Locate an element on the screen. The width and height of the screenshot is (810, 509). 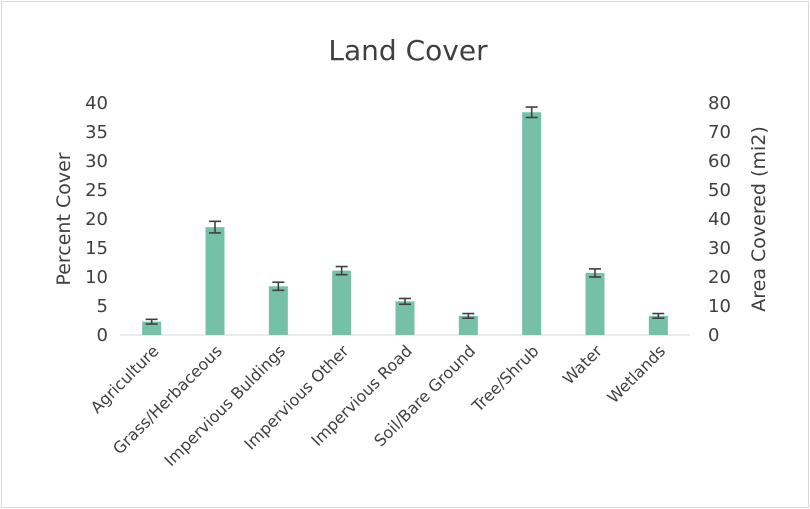
category-label: Water is located at coordinates (582, 364).